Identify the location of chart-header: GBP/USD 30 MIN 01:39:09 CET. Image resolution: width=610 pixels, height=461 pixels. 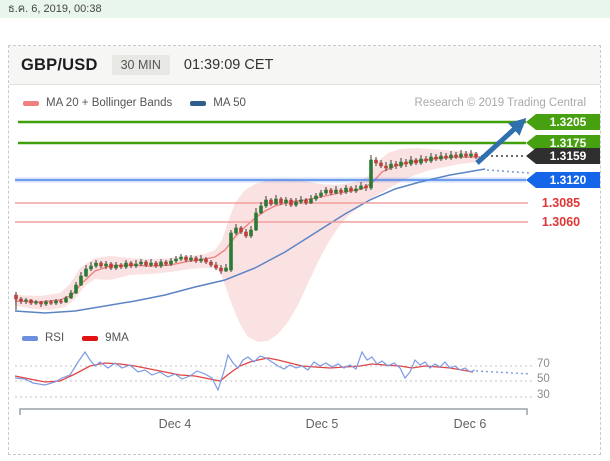
(304, 65).